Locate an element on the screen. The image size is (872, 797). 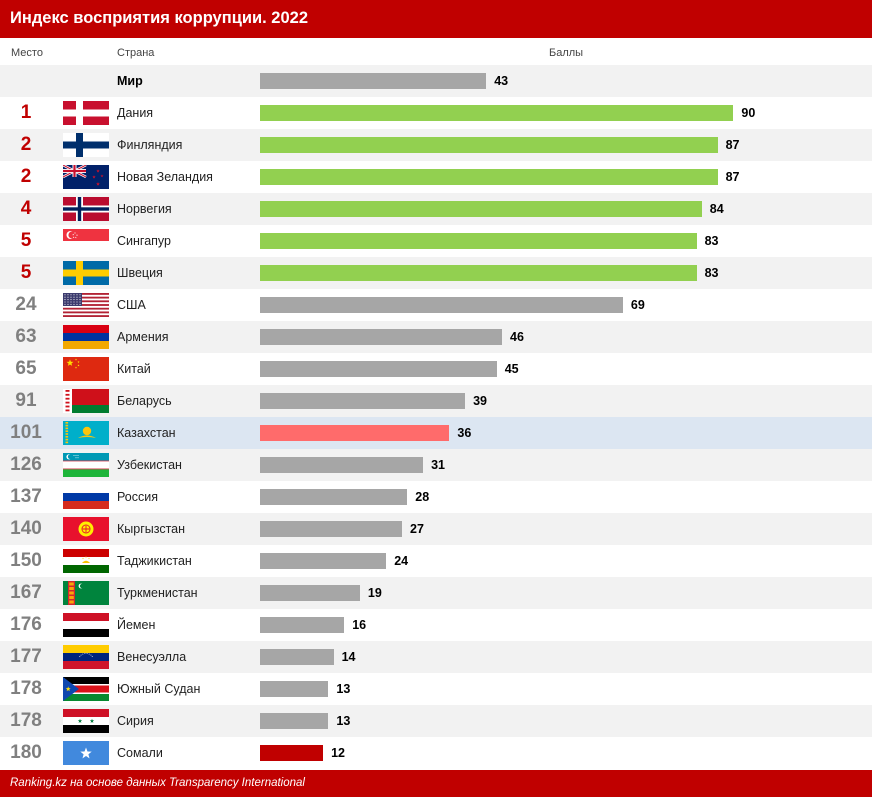
country-label: Йемен is located at coordinates (136, 625).